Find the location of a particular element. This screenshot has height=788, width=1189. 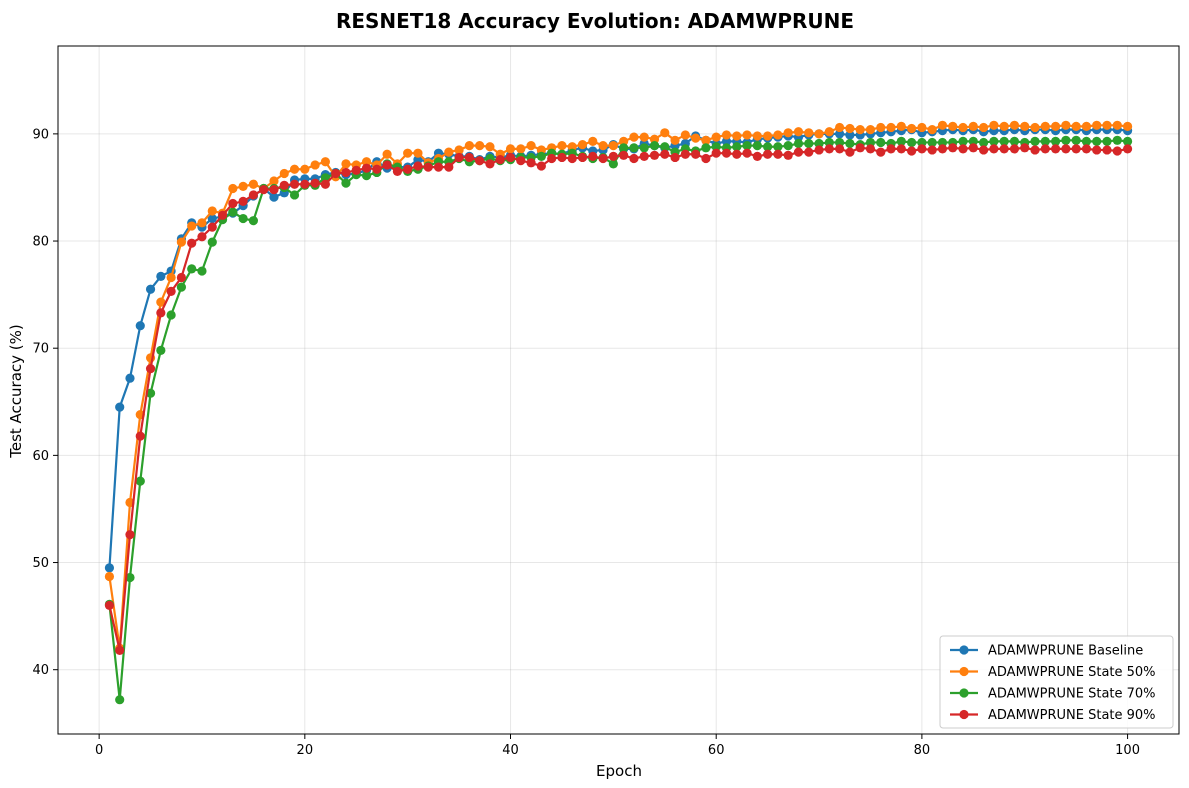

legend-label: ADAMWPRUNE Baseline is located at coordinates (1065, 651).